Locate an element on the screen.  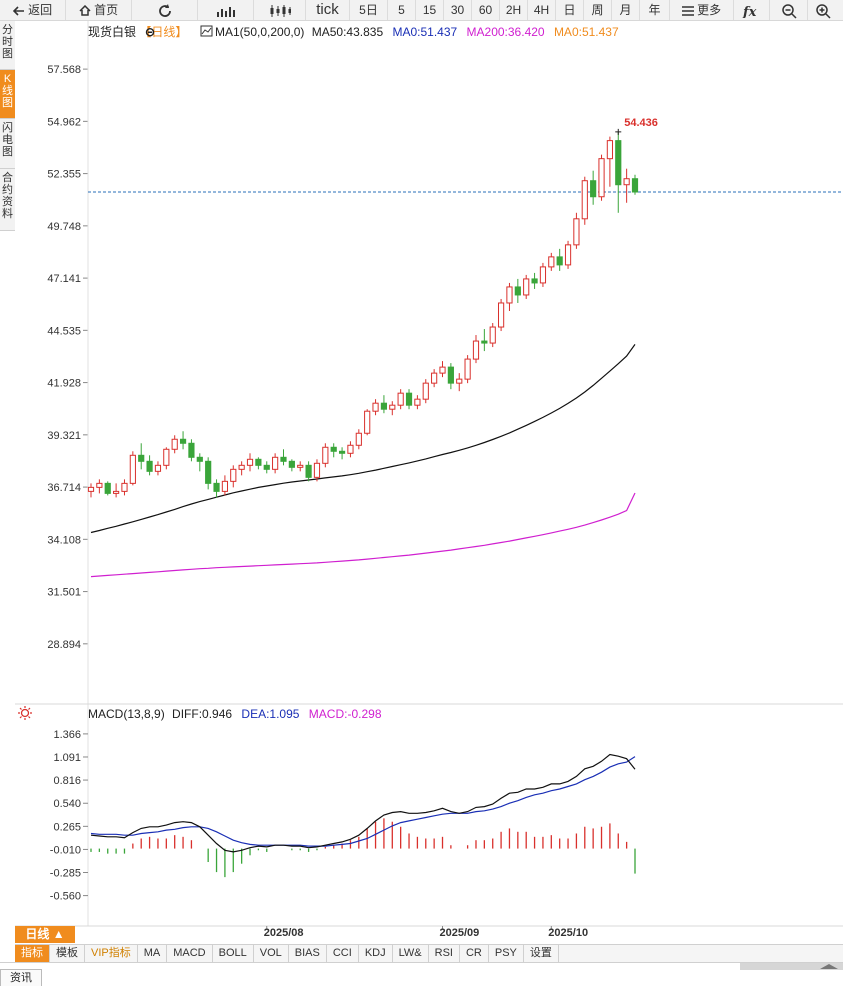
tab-4h: 4H is located at coordinates (542, 10).